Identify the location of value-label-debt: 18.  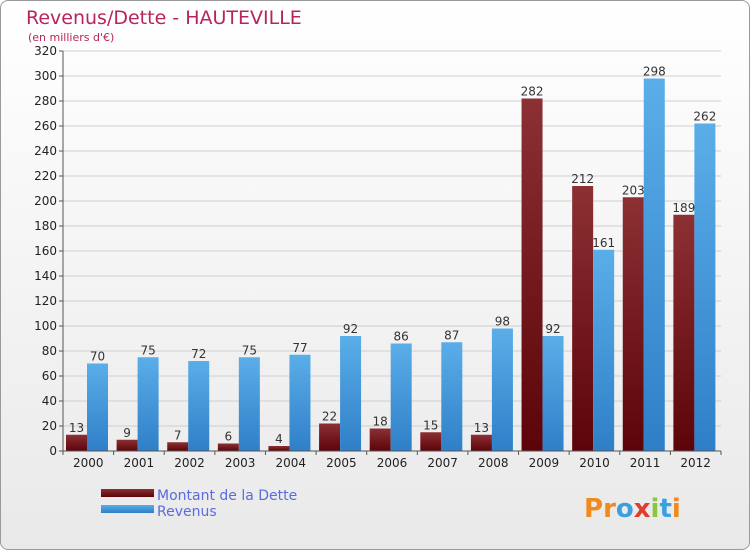
(380, 422).